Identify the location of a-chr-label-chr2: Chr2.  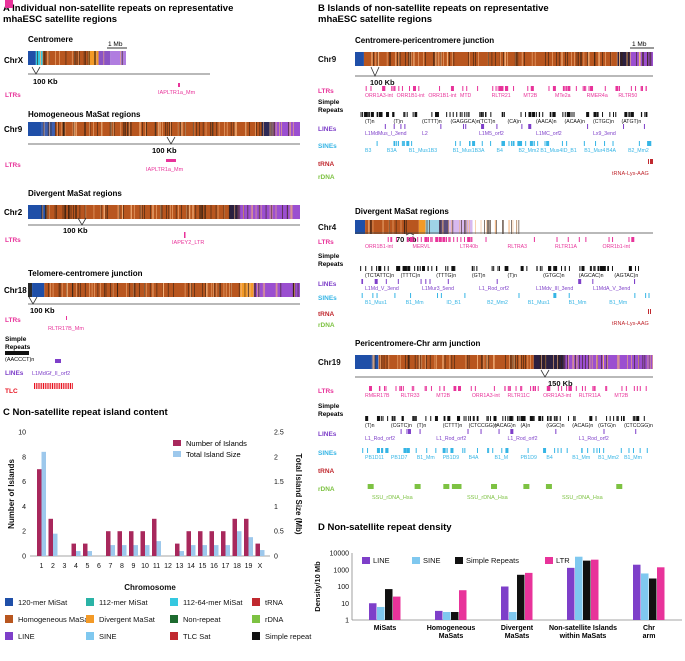
(13, 212).